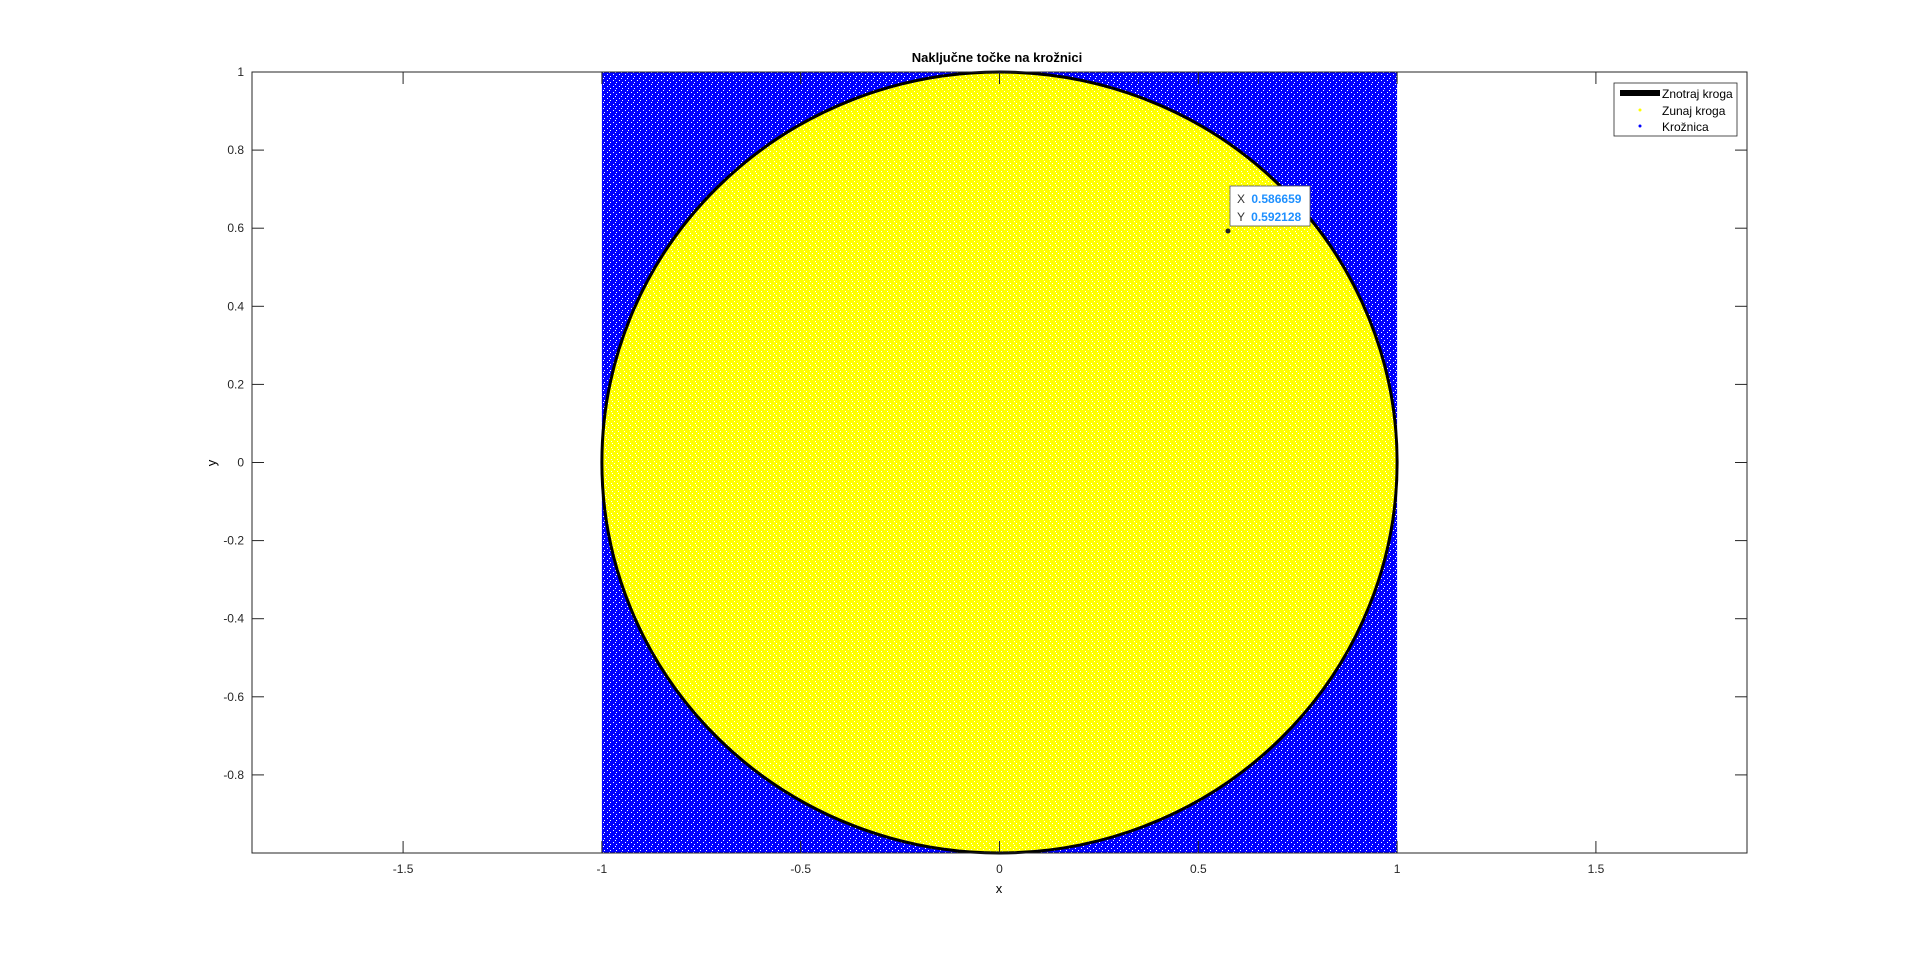 This screenshot has height=955, width=1920. Describe the element at coordinates (403, 869) in the screenshot. I see `x-tick-label: -1.5` at that location.